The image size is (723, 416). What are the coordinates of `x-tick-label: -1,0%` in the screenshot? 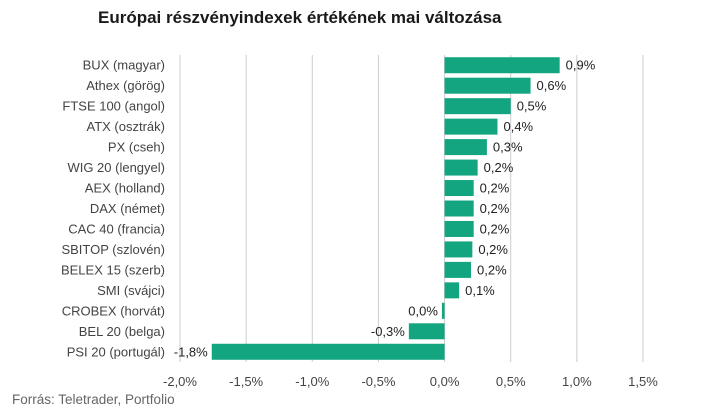 It's located at (312, 381).